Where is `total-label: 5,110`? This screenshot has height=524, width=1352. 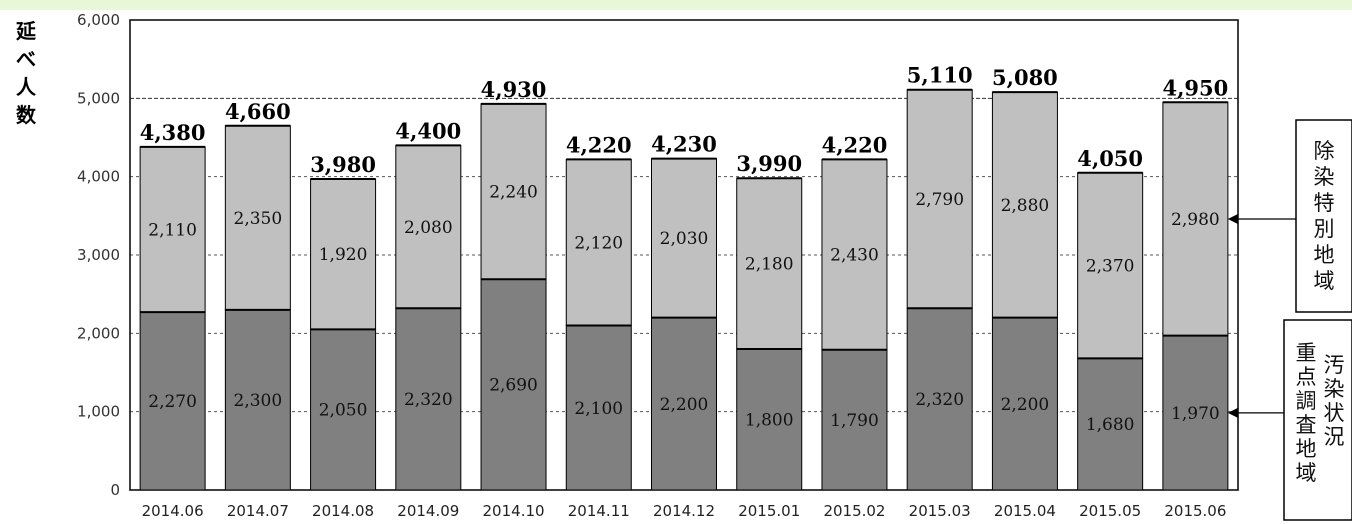
total-label: 5,110 is located at coordinates (940, 75).